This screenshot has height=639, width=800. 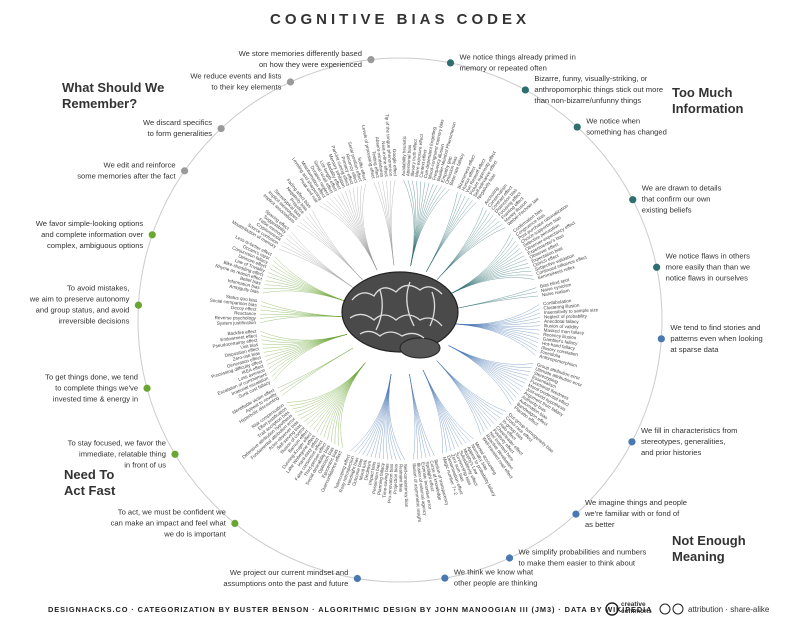 What do you see at coordinates (612, 609) in the screenshot?
I see `cc-icon` at bounding box center [612, 609].